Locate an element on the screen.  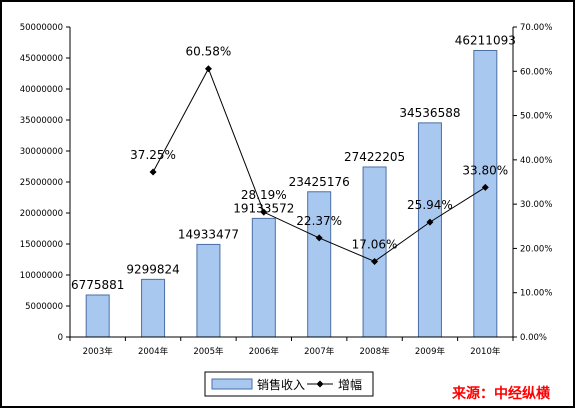
bar-2006年 is located at coordinates (263, 277).